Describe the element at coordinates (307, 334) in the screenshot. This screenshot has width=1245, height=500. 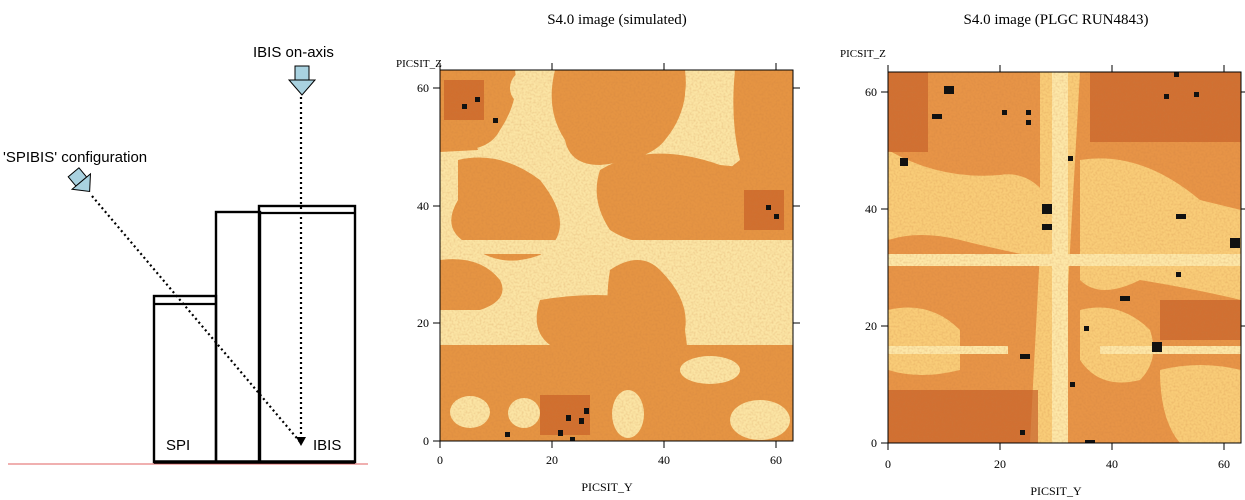
I see `ibis-box` at that location.